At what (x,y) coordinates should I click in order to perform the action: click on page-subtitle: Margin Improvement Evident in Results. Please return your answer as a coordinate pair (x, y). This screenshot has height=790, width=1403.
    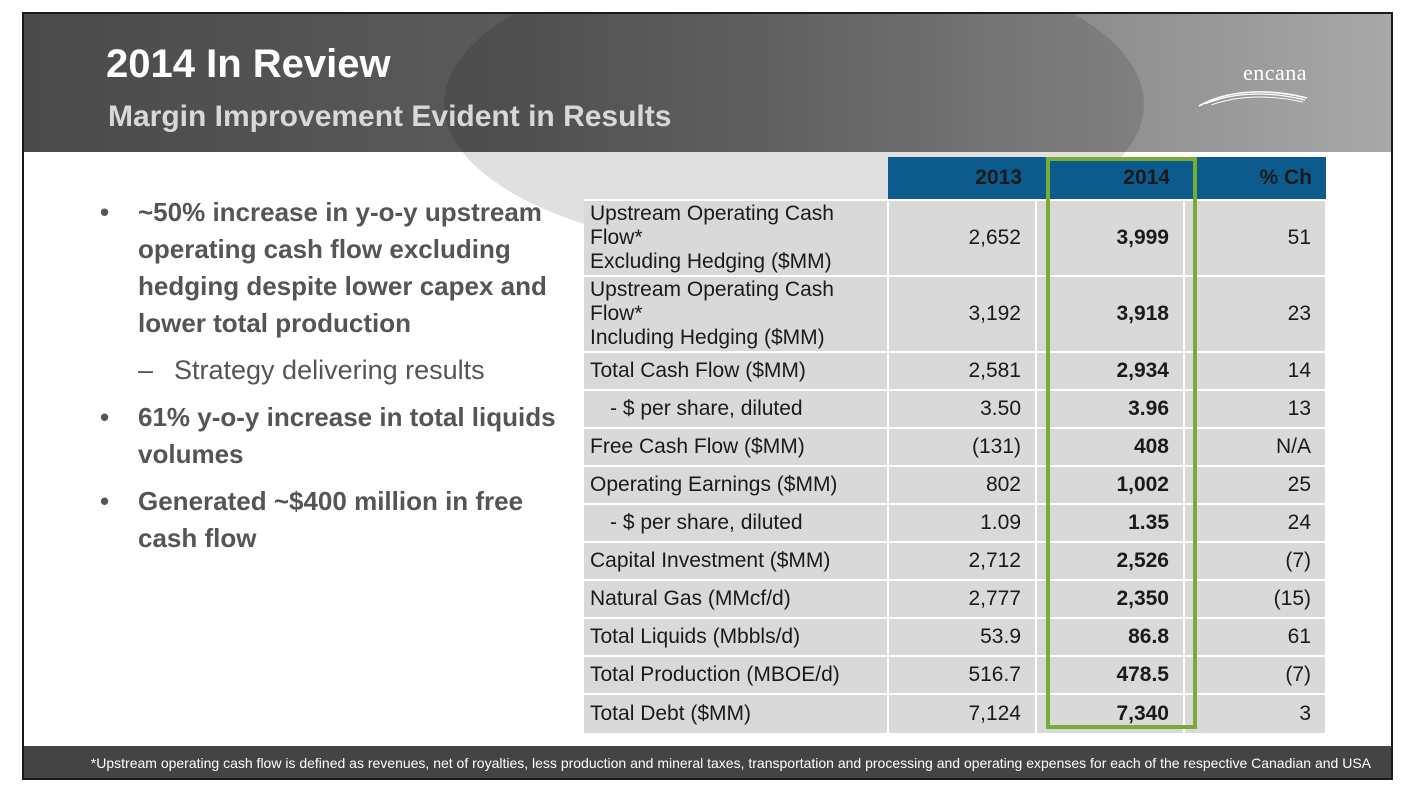
    Looking at the image, I should click on (390, 116).